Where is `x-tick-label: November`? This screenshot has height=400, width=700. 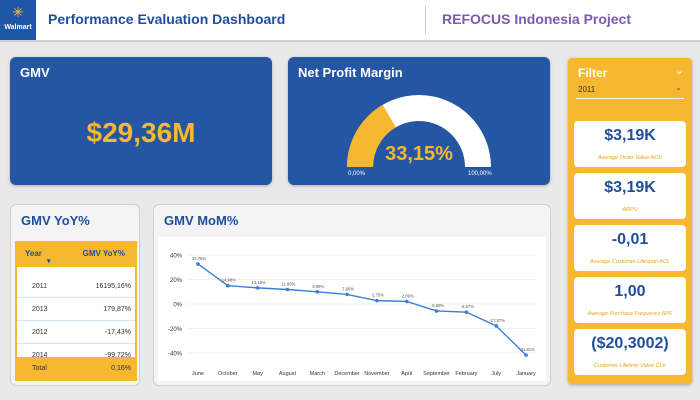
x-tick-label: November is located at coordinates (377, 374).